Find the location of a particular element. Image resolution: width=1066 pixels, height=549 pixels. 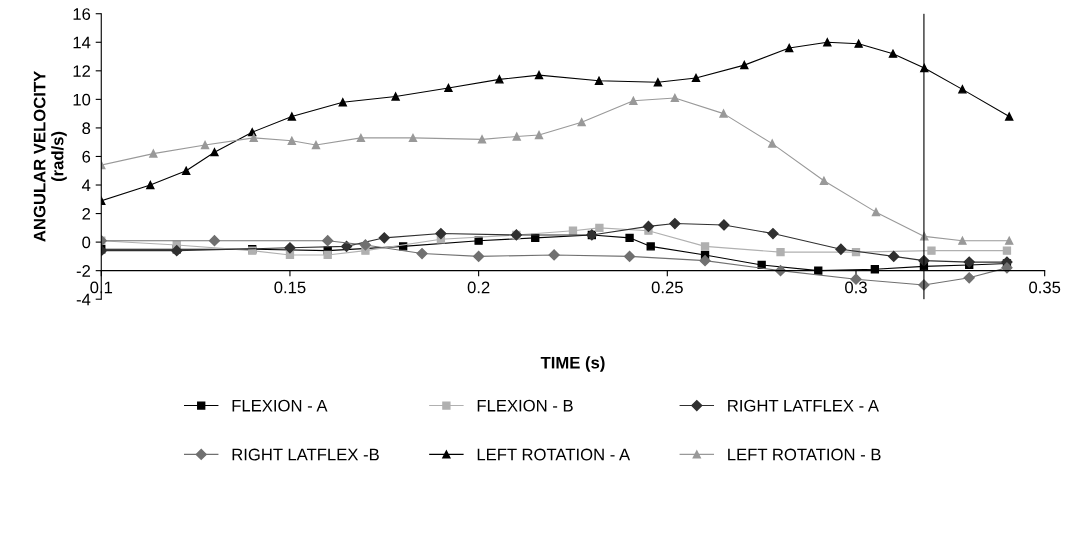

y-tick-label: 14 is located at coordinates (82, 42).